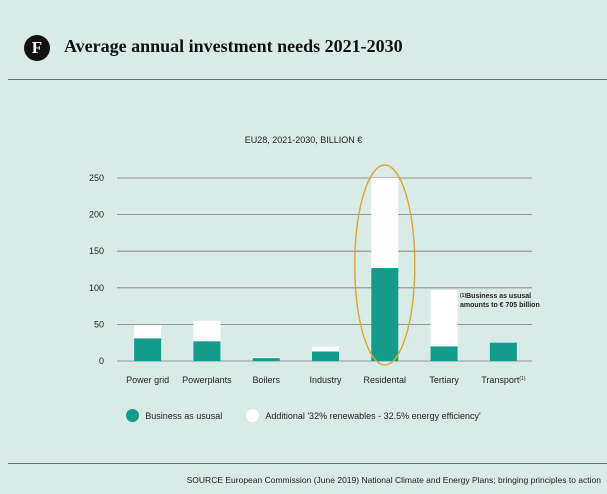 This screenshot has height=494, width=607. What do you see at coordinates (96, 215) in the screenshot?
I see `y-tick-label: 200` at bounding box center [96, 215].